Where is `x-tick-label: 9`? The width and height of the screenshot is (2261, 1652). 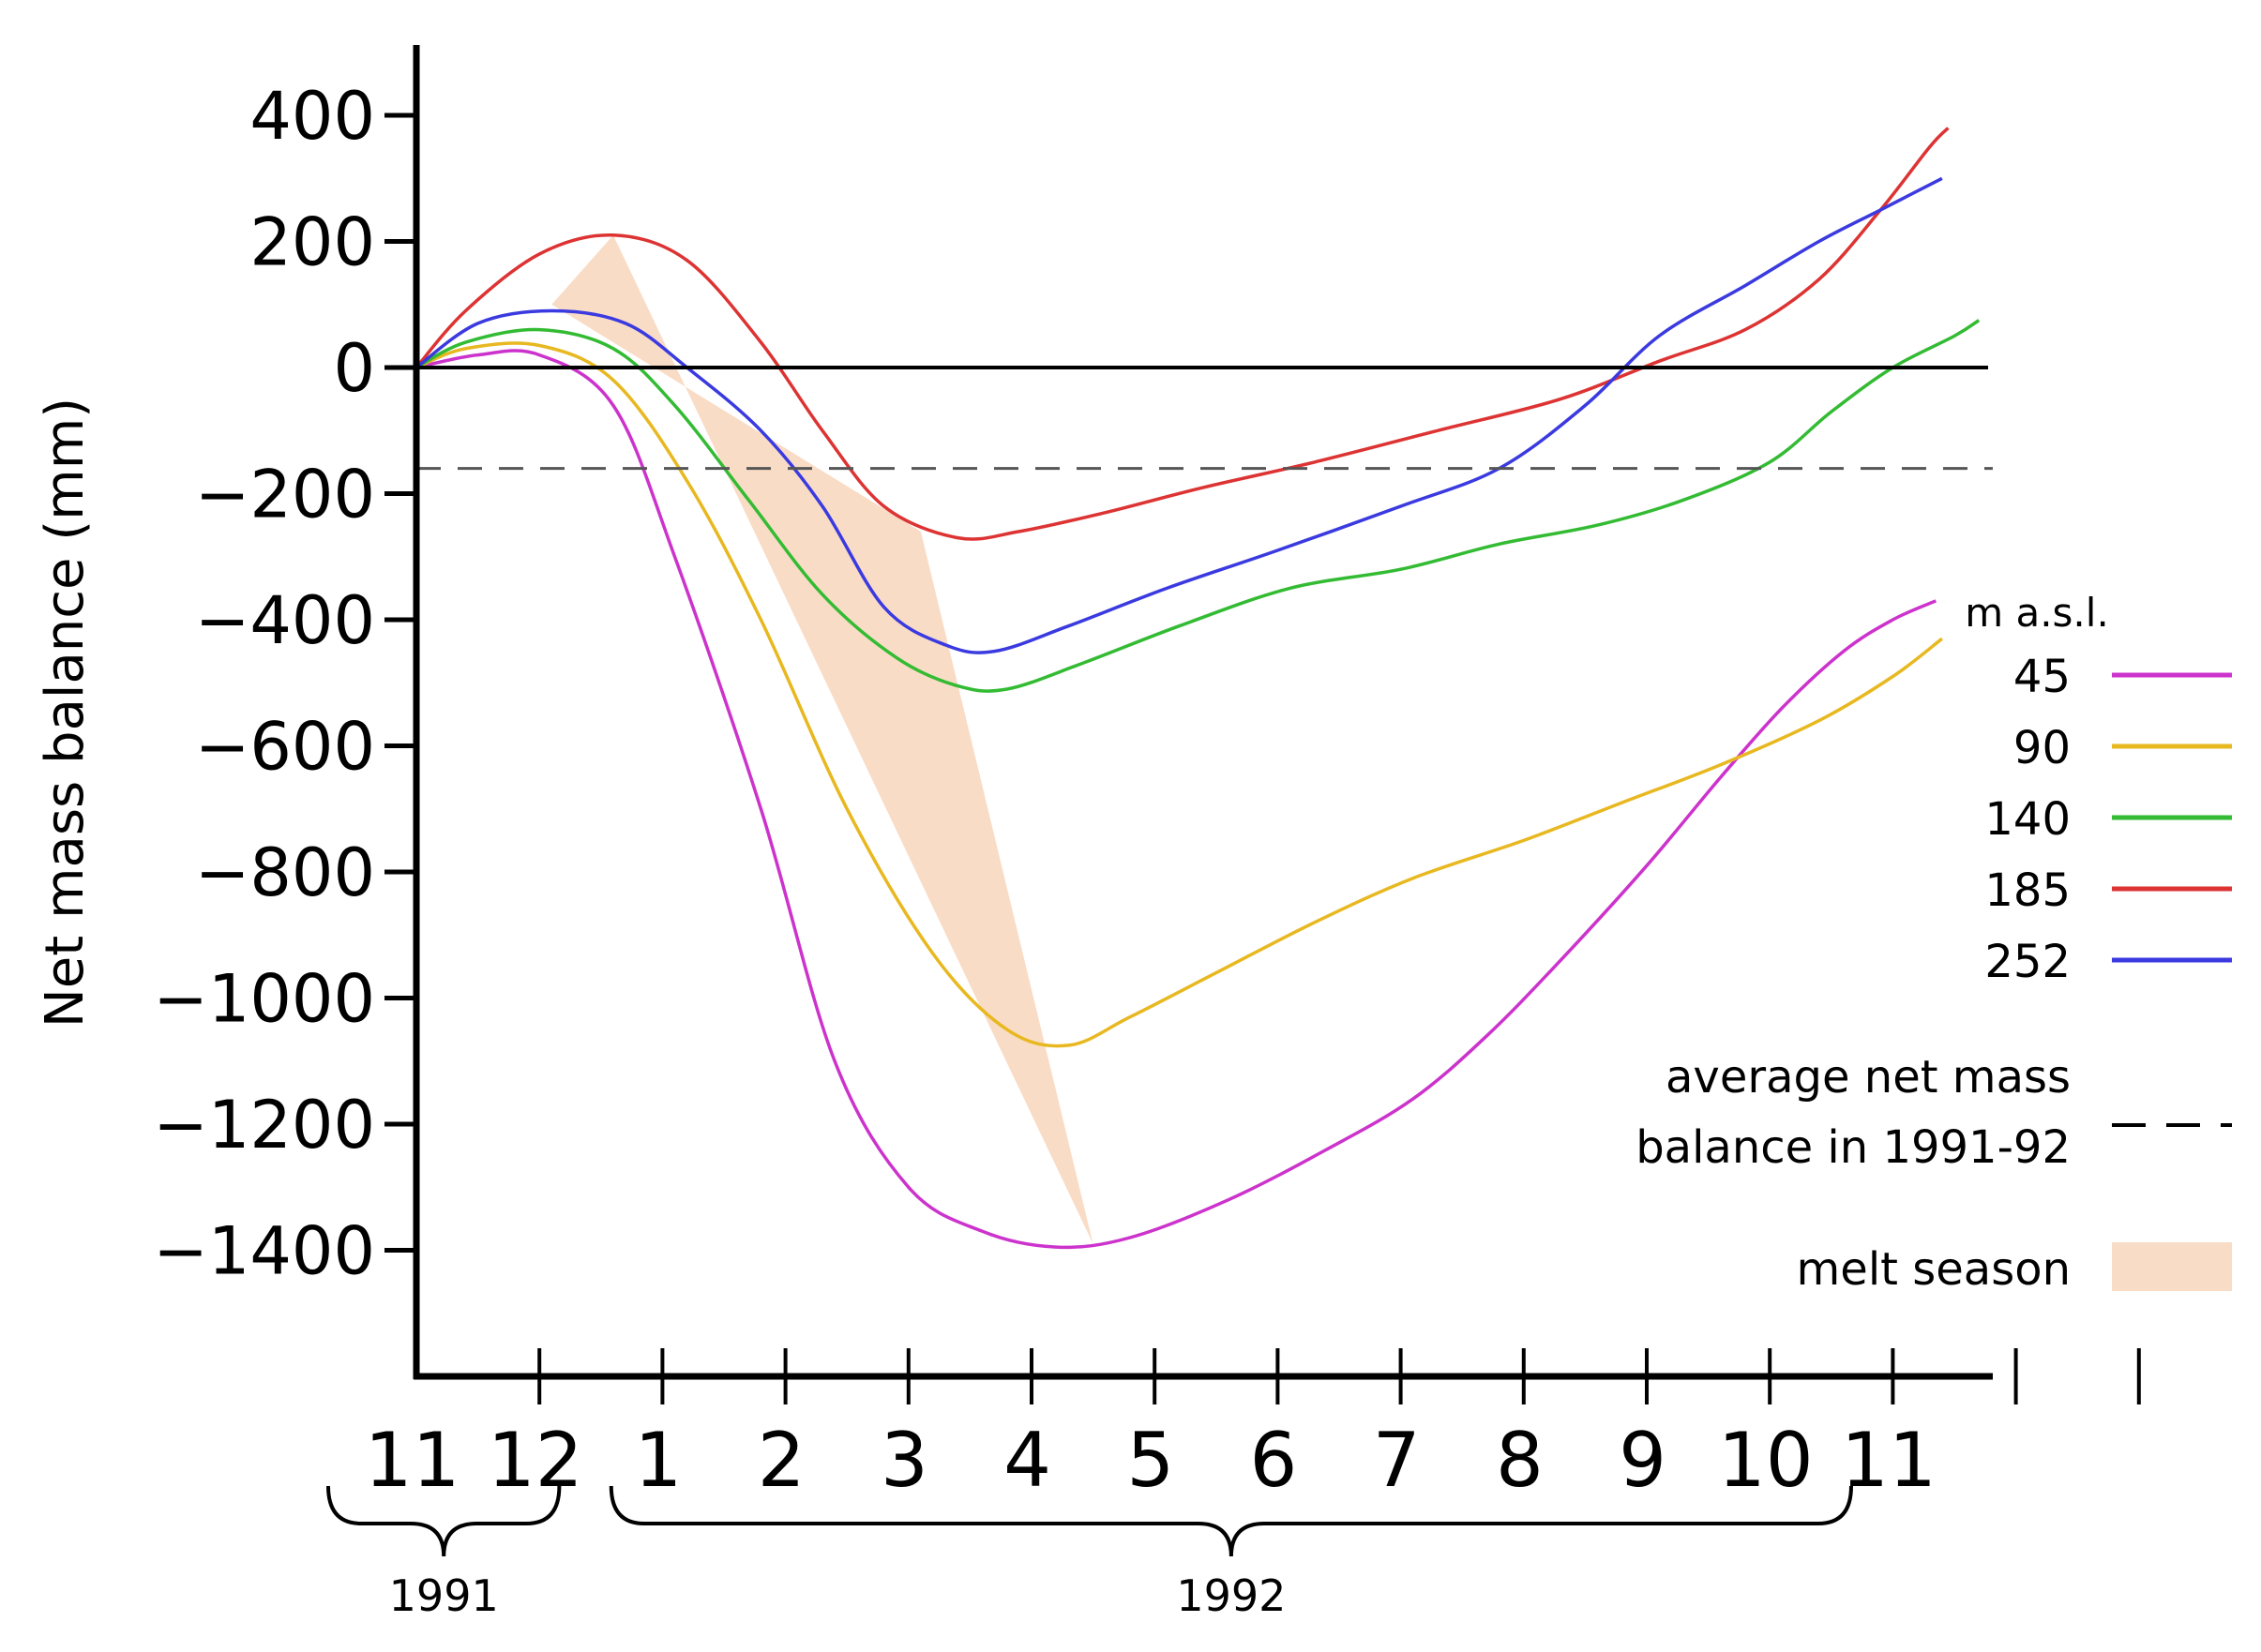 x-tick-label: 9 is located at coordinates (1642, 1460).